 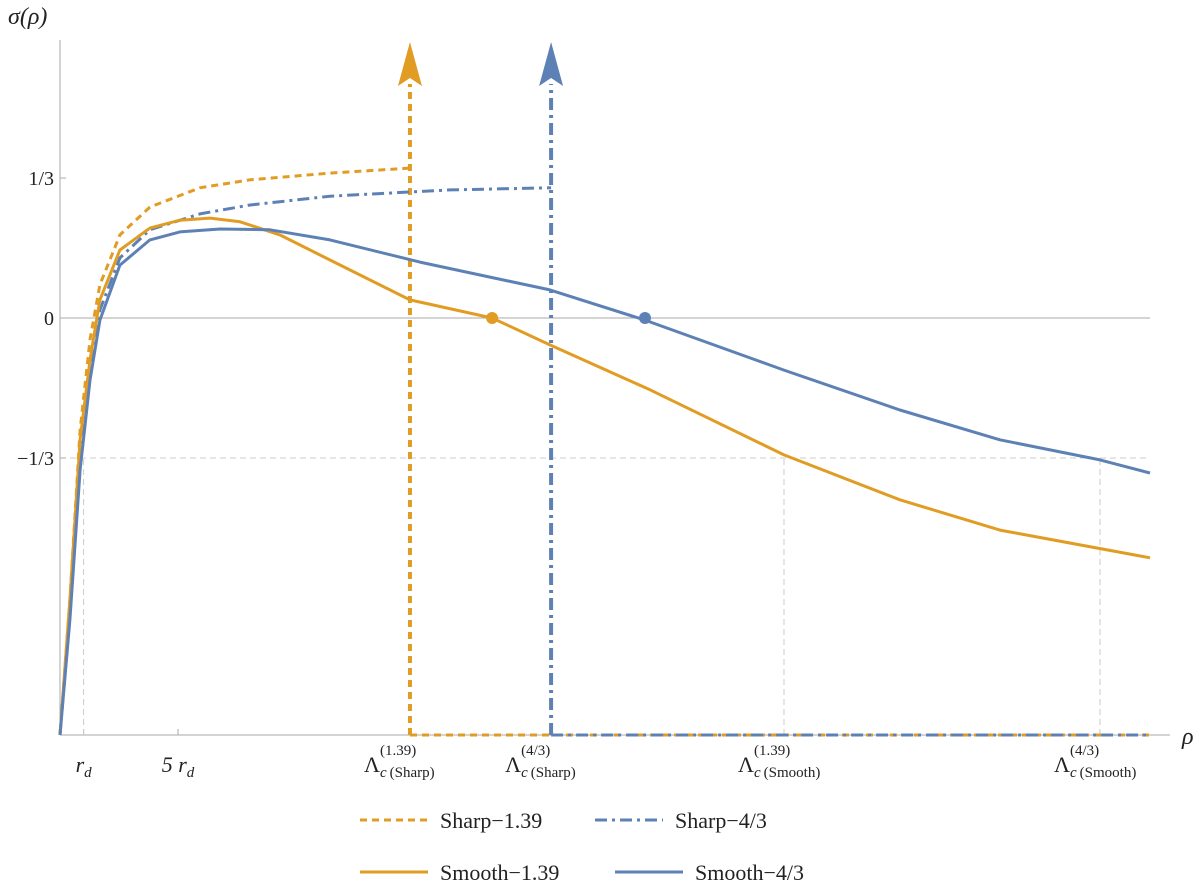 I want to click on legend-label: Sharp−1.39, so click(x=491, y=820).